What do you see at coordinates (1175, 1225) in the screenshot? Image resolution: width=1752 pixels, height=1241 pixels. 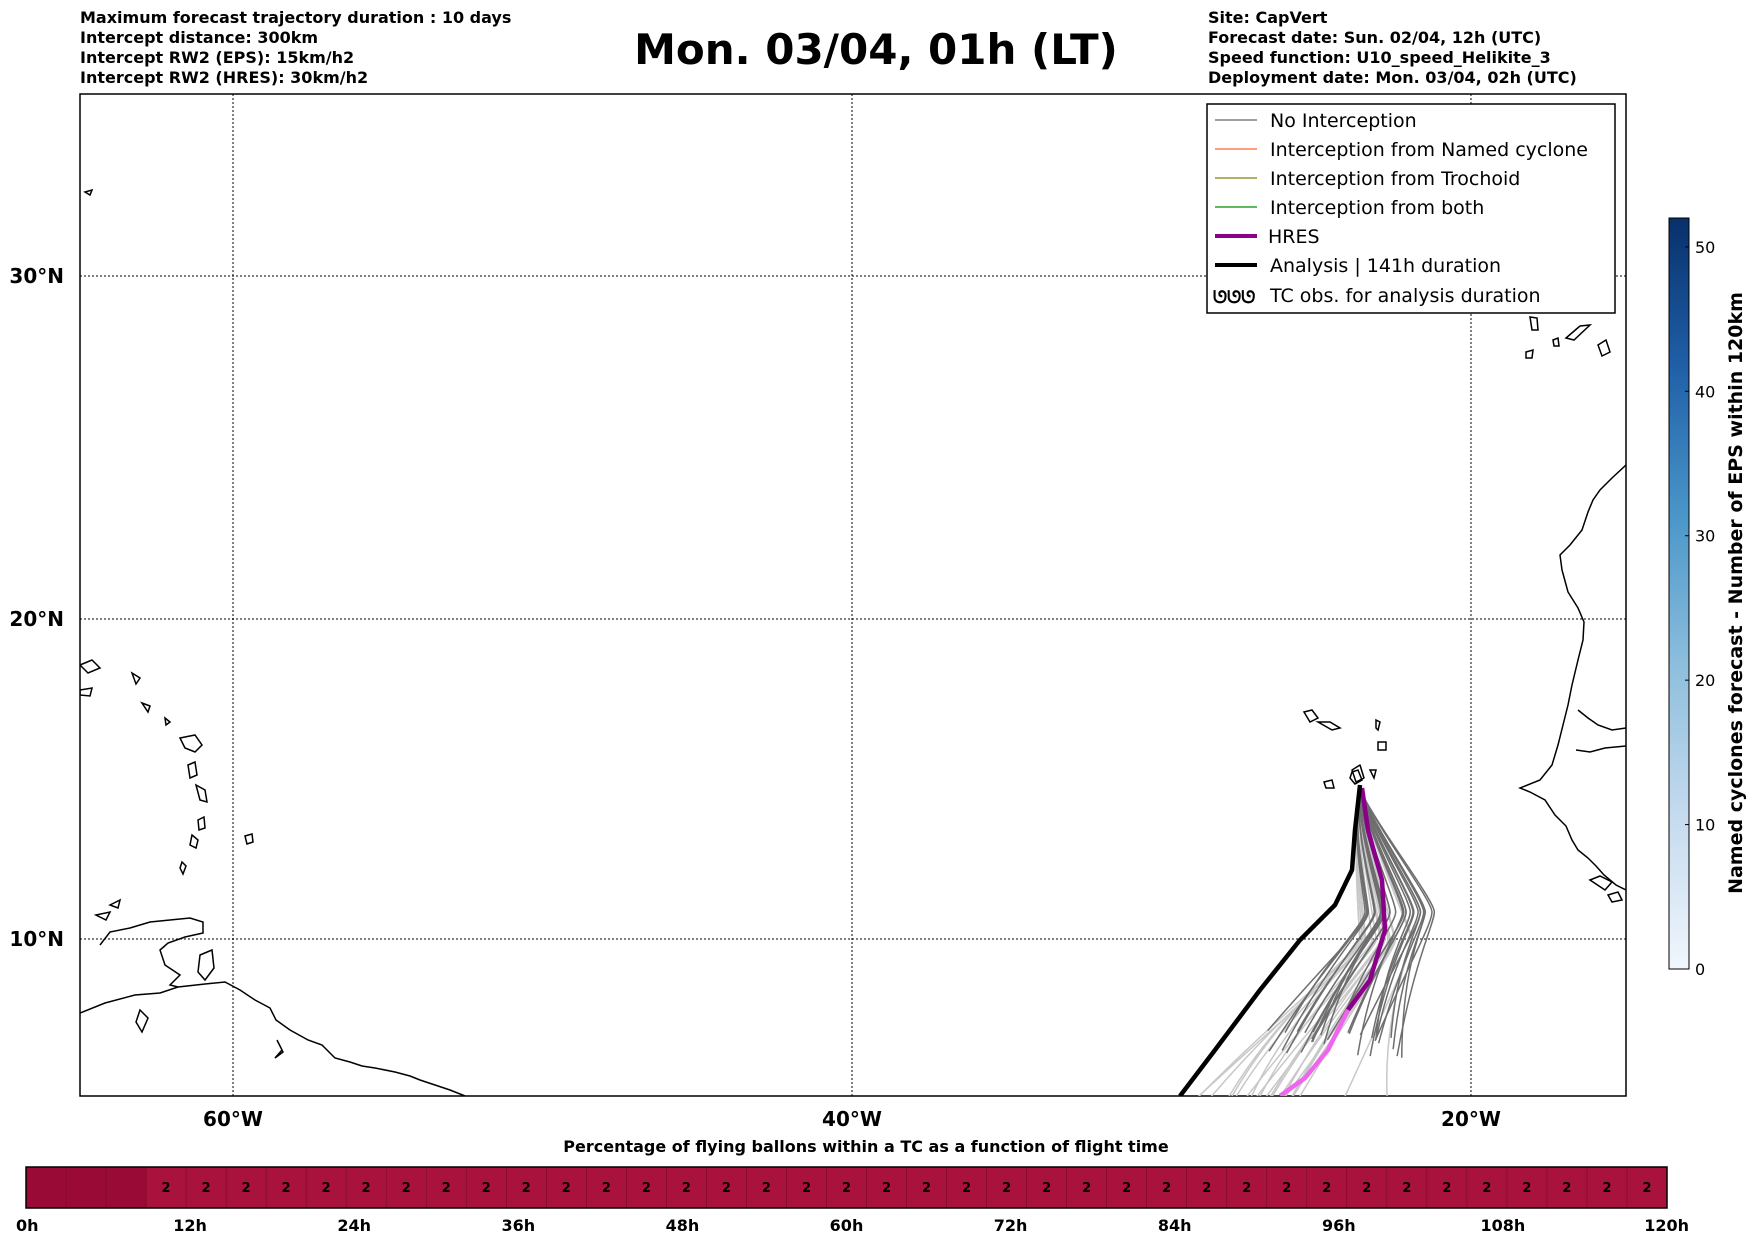 I see `timeline-tick-label: 84h` at bounding box center [1175, 1225].